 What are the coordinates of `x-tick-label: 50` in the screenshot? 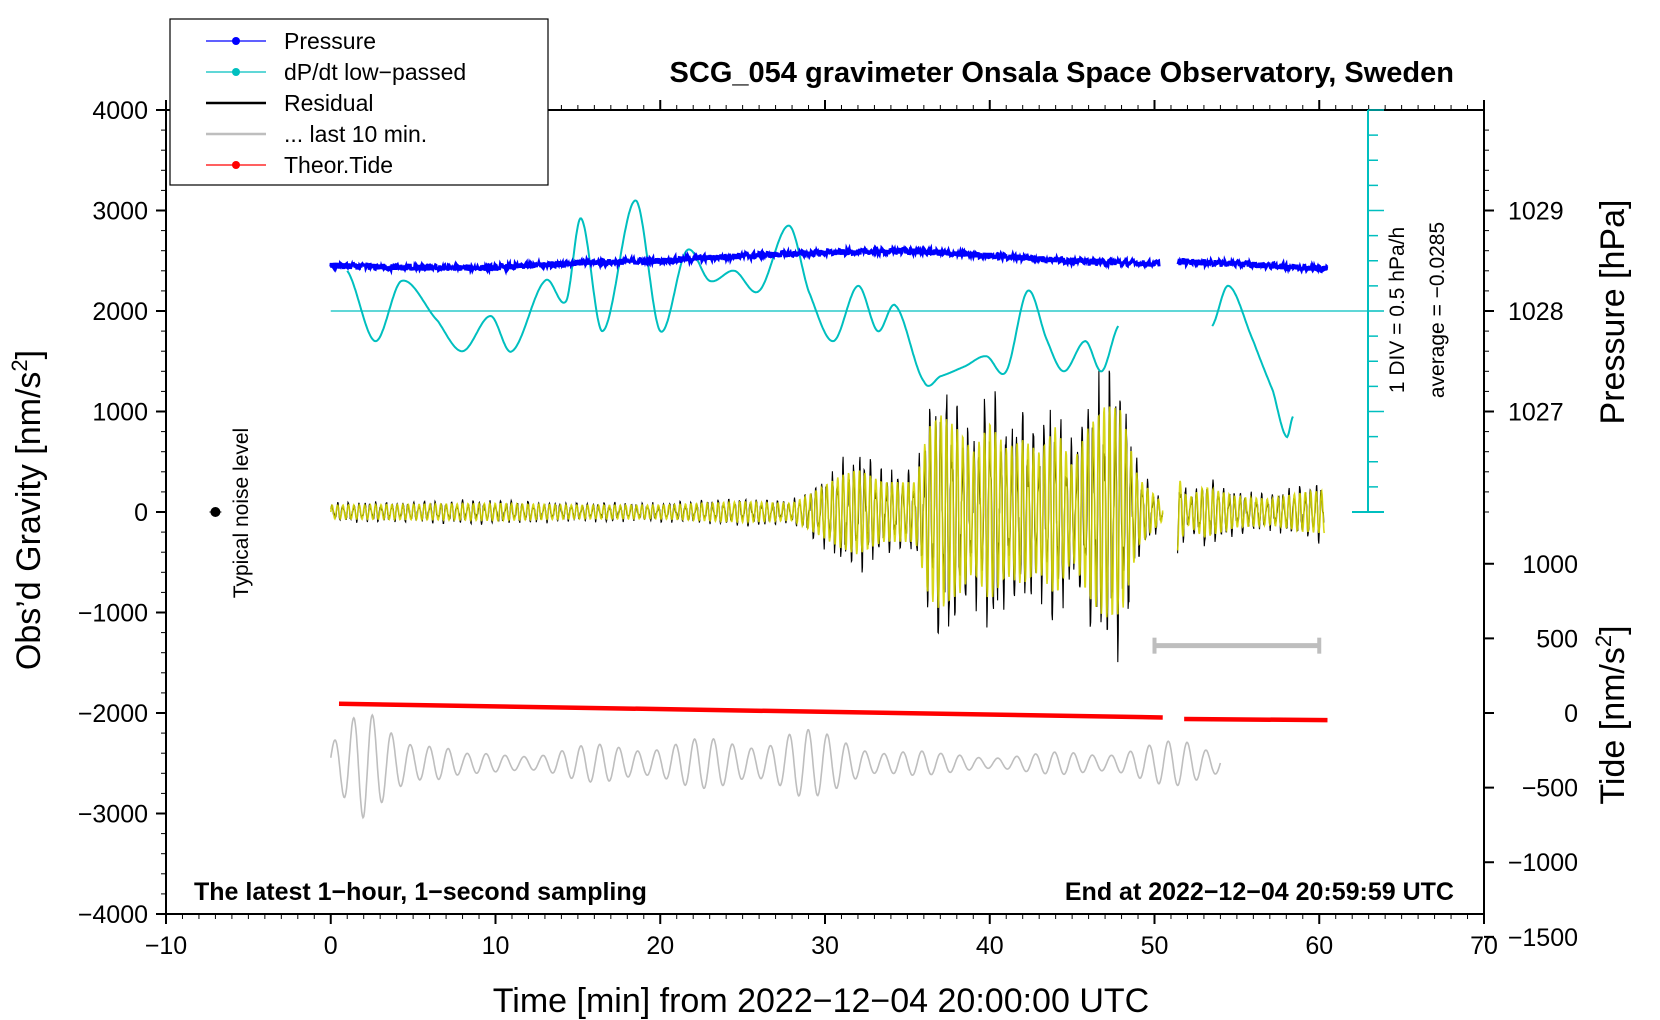 It's located at (1155, 946).